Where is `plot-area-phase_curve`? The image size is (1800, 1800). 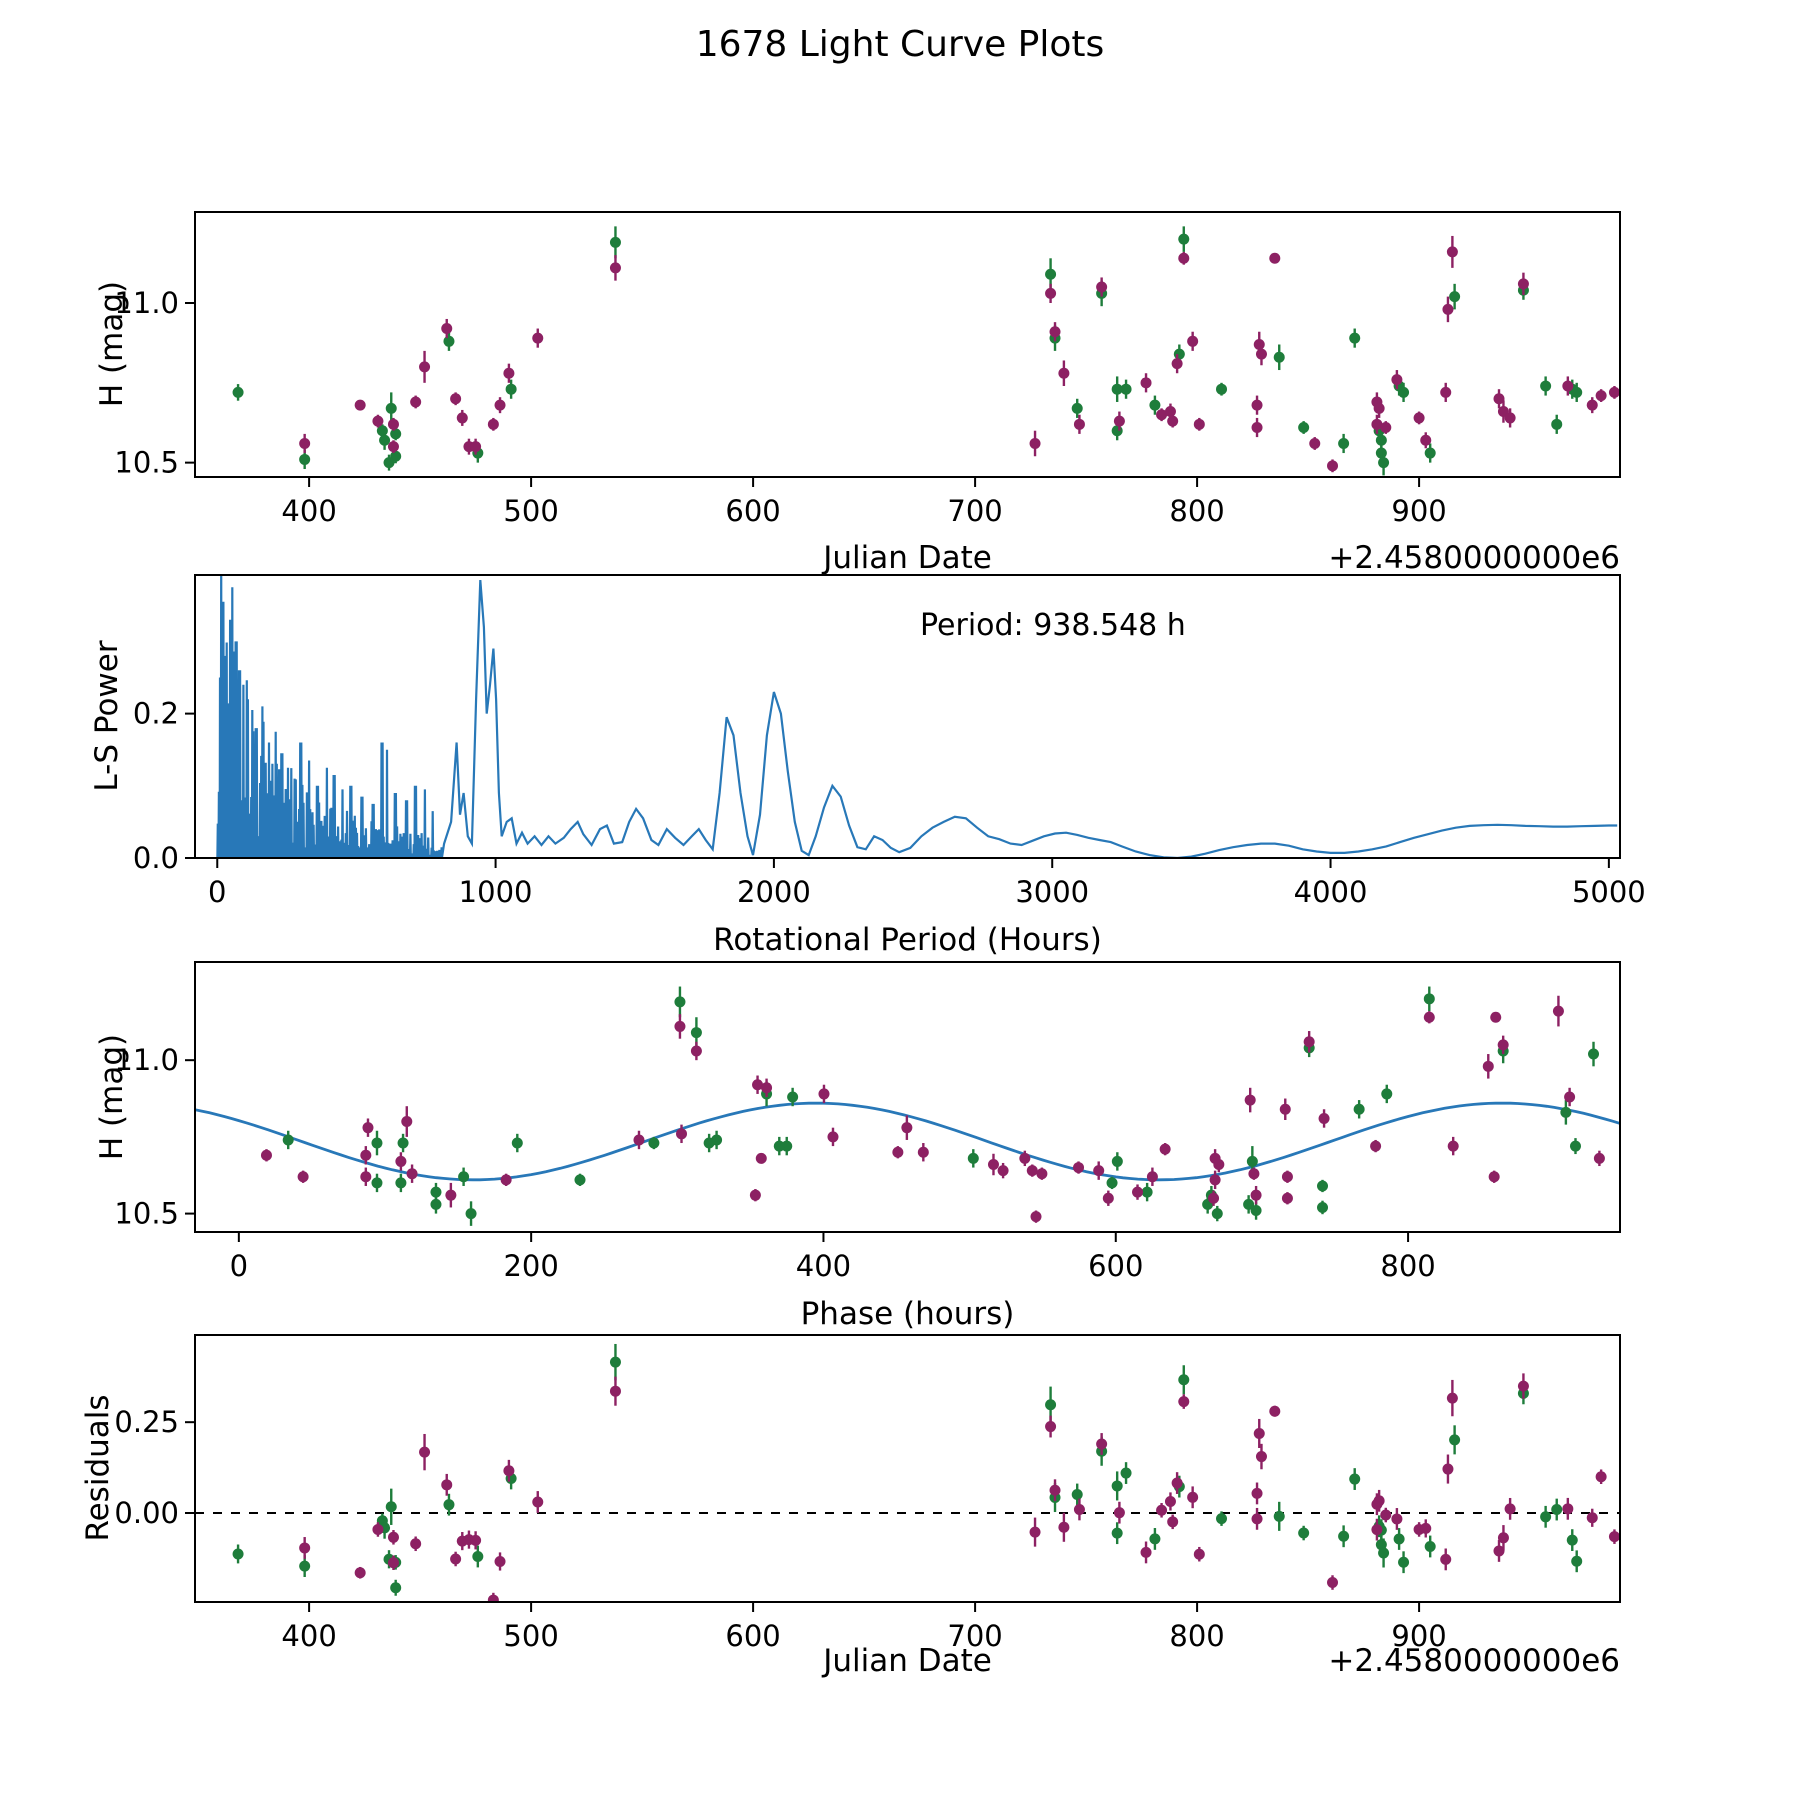 plot-area-phase_curve is located at coordinates (907, 1106).